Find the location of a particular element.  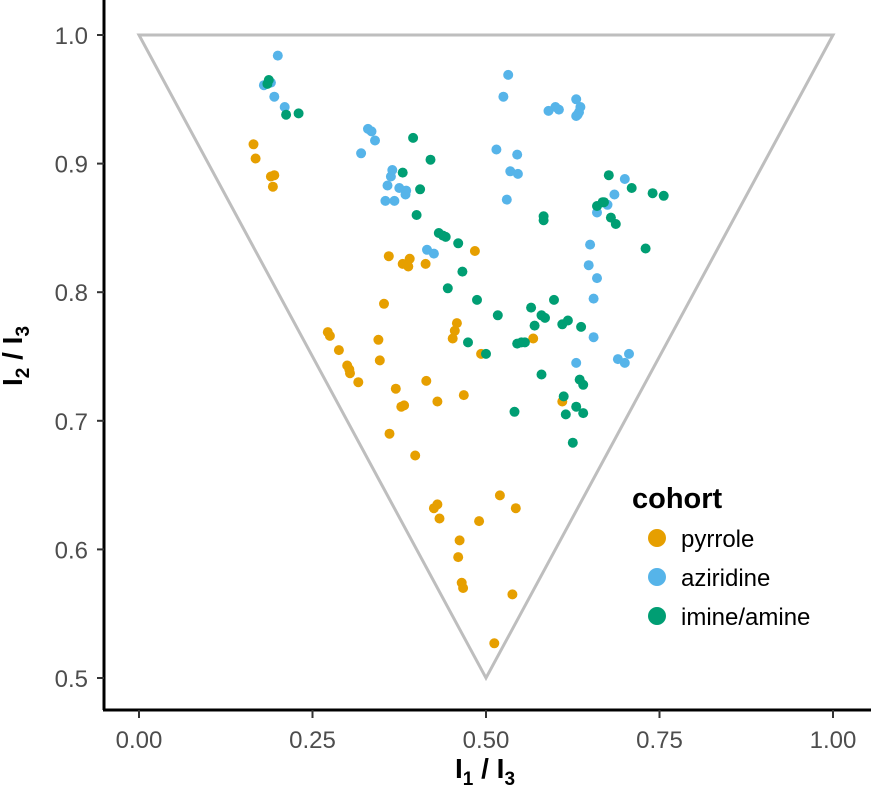

legend-label: aziridine is located at coordinates (725, 578).